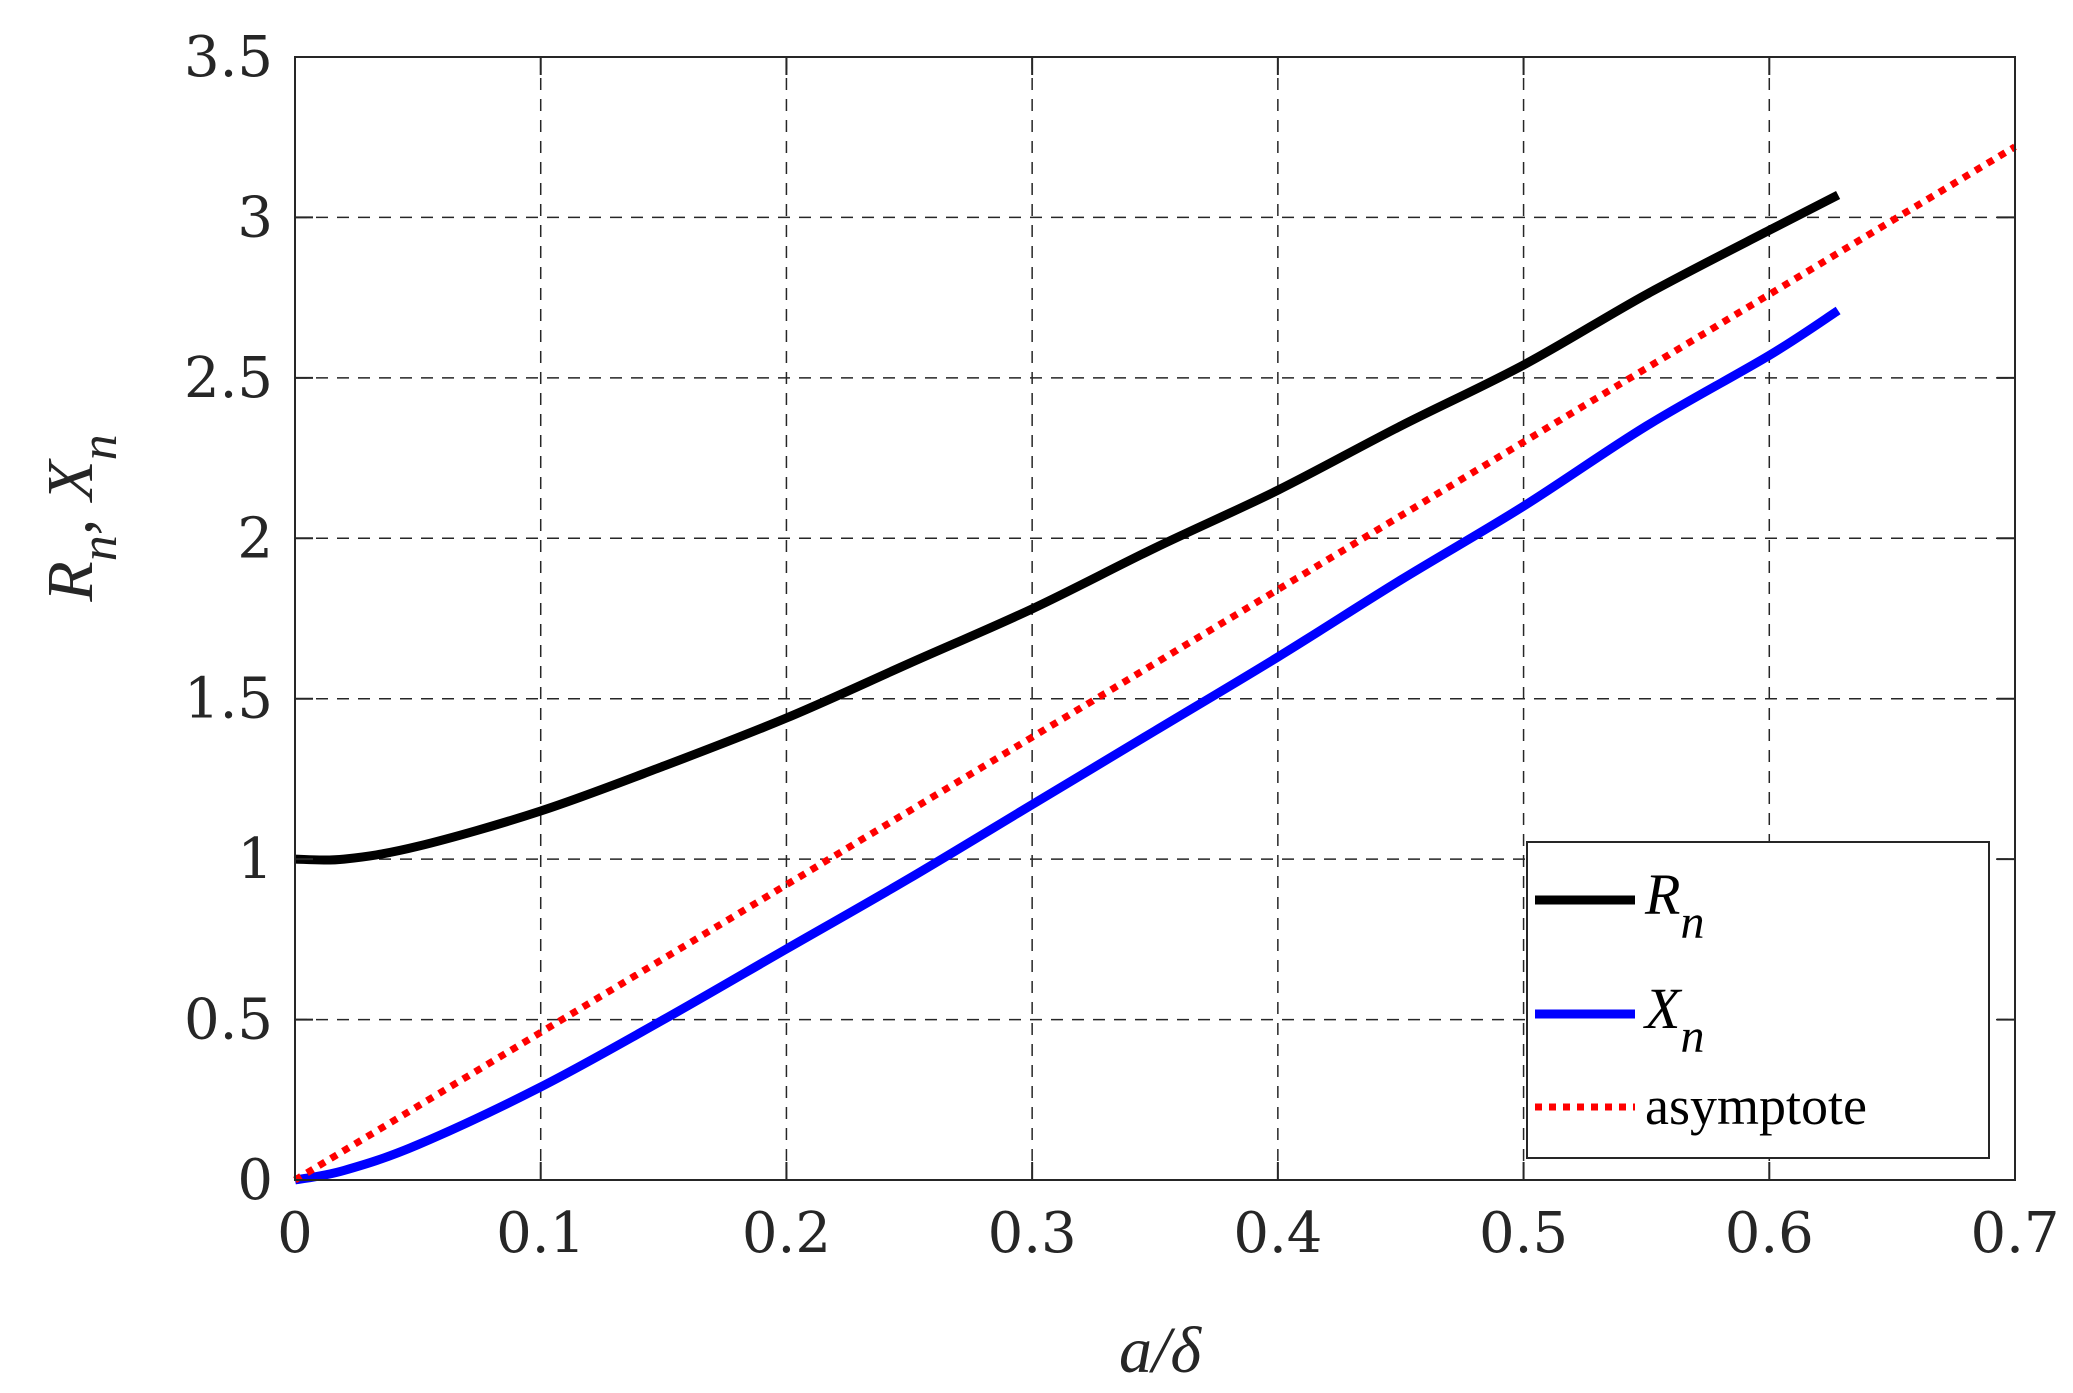 The height and width of the screenshot is (1393, 2073). Describe the element at coordinates (255, 217) in the screenshot. I see `y-tick-label: 3` at that location.